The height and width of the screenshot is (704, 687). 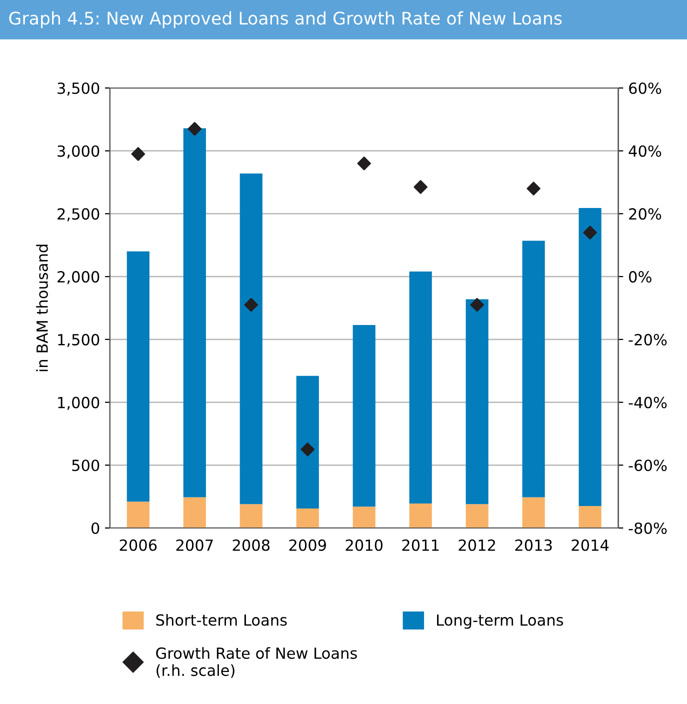 What do you see at coordinates (251, 545) in the screenshot?
I see `x-tick-label: 2008` at bounding box center [251, 545].